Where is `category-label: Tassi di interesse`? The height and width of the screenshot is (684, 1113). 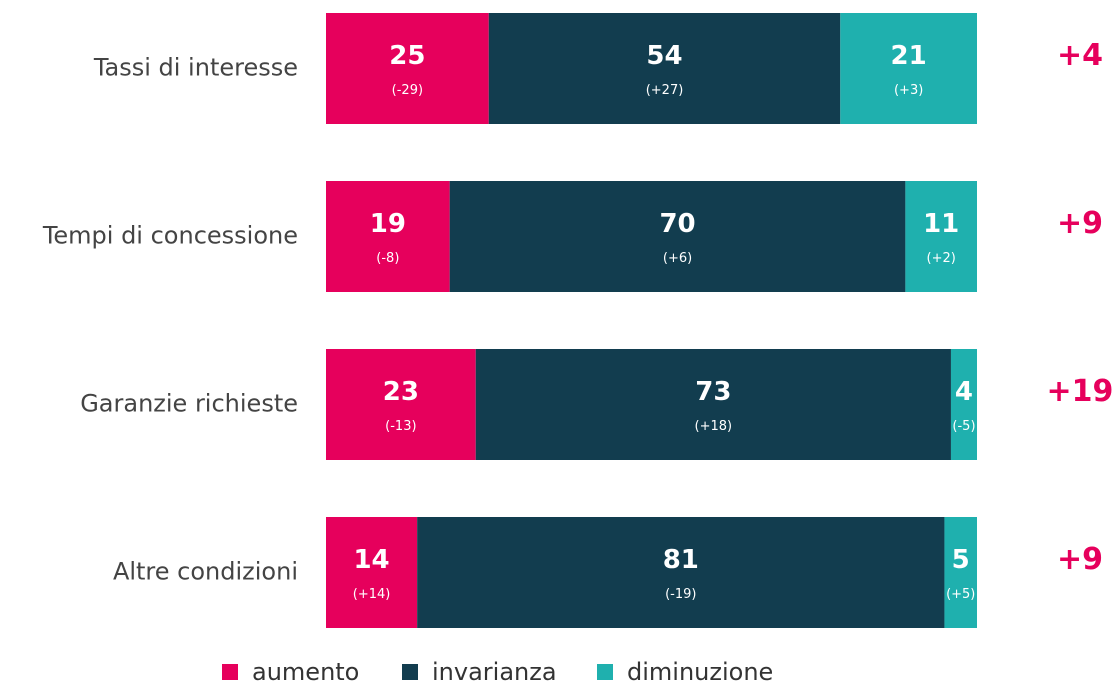 category-label: Tassi di interesse is located at coordinates (195, 68).